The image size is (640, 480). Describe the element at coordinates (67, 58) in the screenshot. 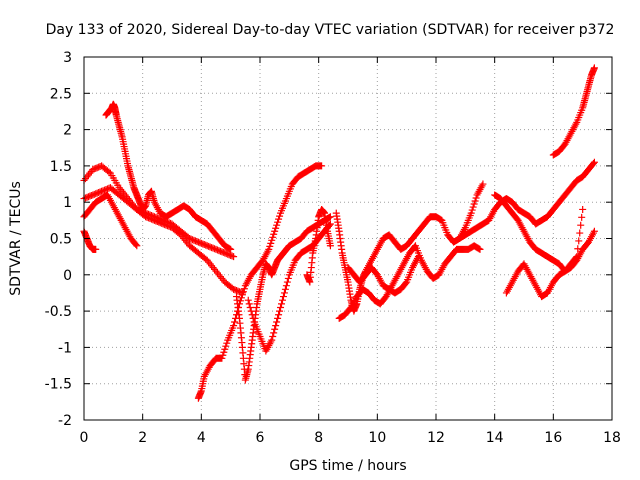

I see `y-tick-label: 3` at that location.